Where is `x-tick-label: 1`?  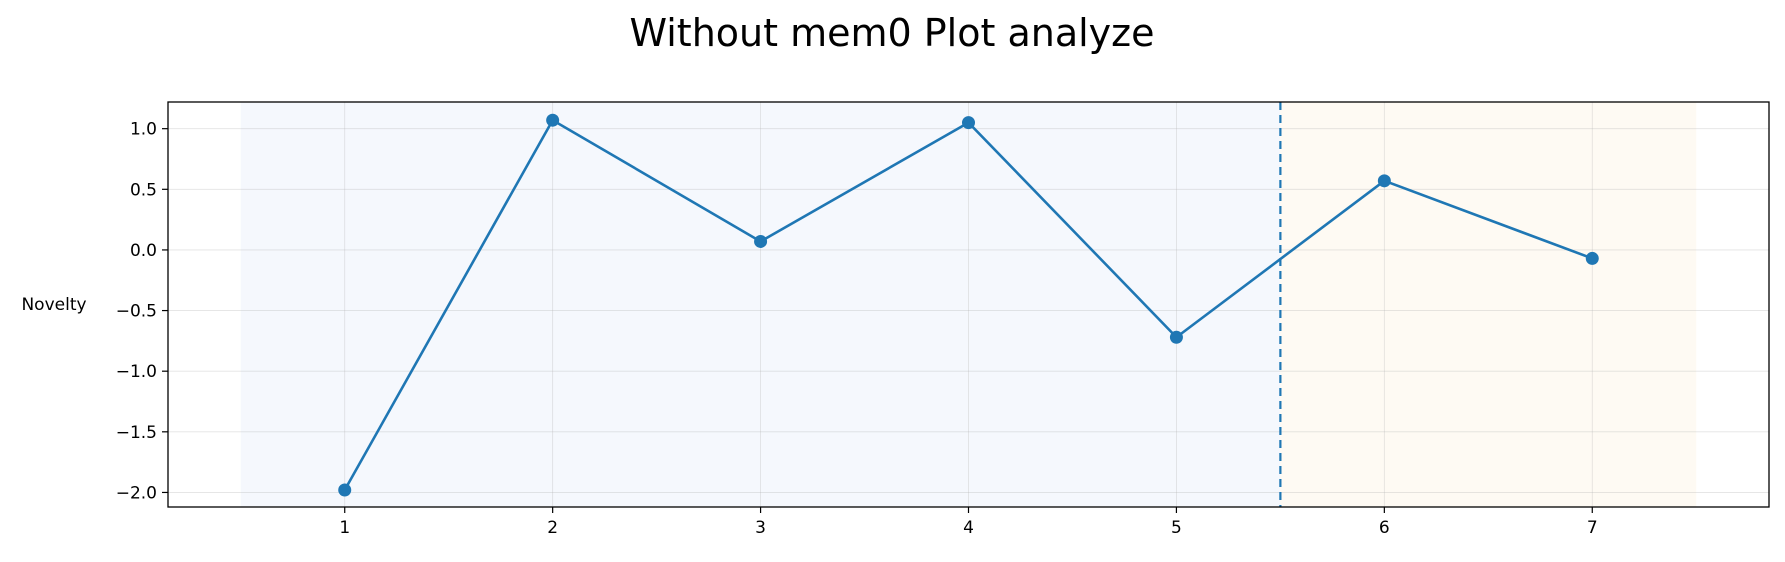
x-tick-label: 1 is located at coordinates (344, 528).